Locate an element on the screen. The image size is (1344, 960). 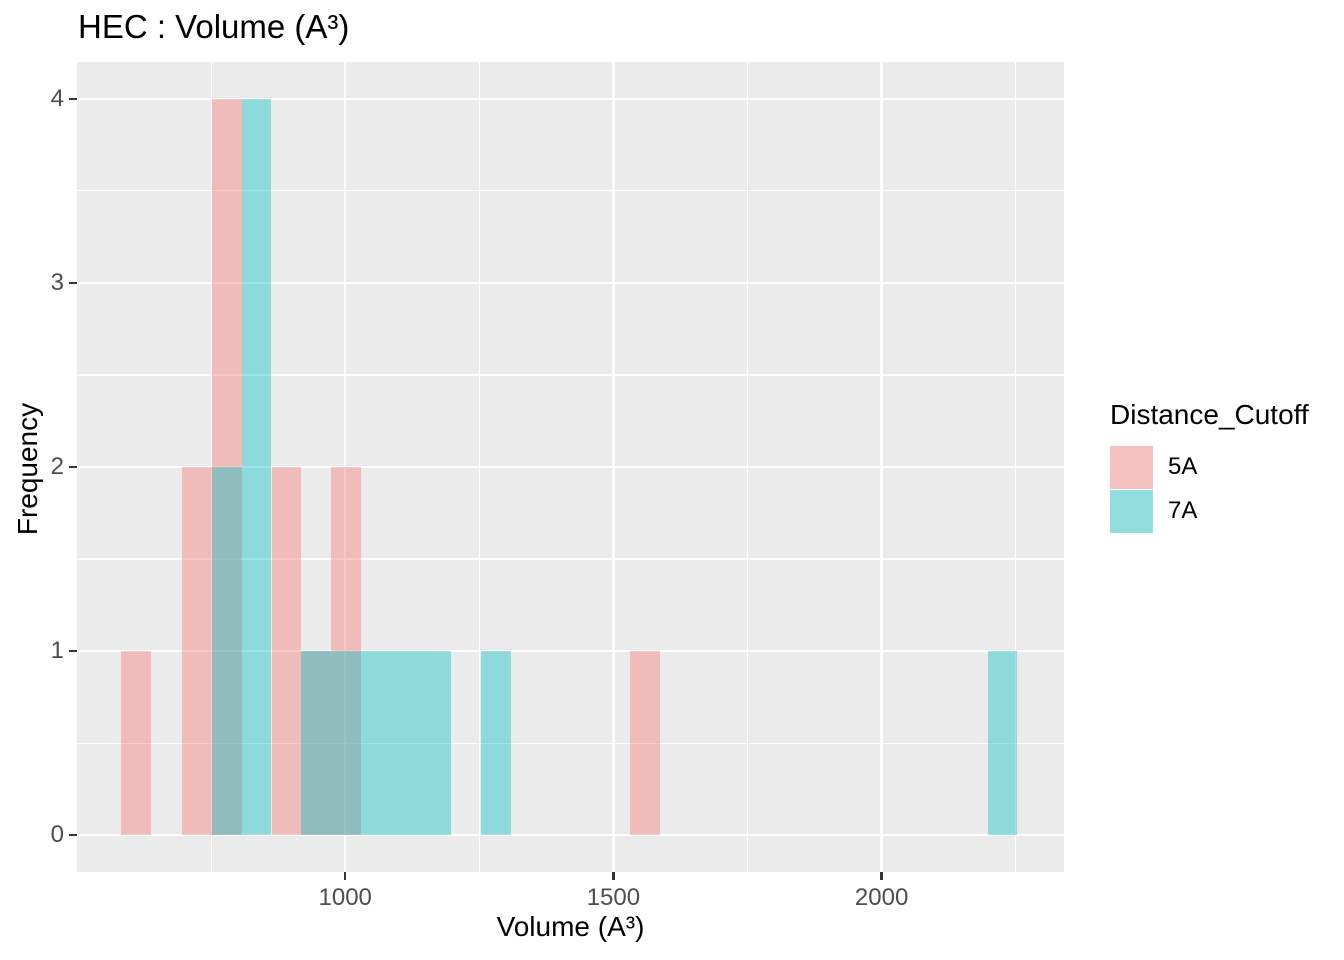
legend-swatch-5A is located at coordinates (1131, 467).